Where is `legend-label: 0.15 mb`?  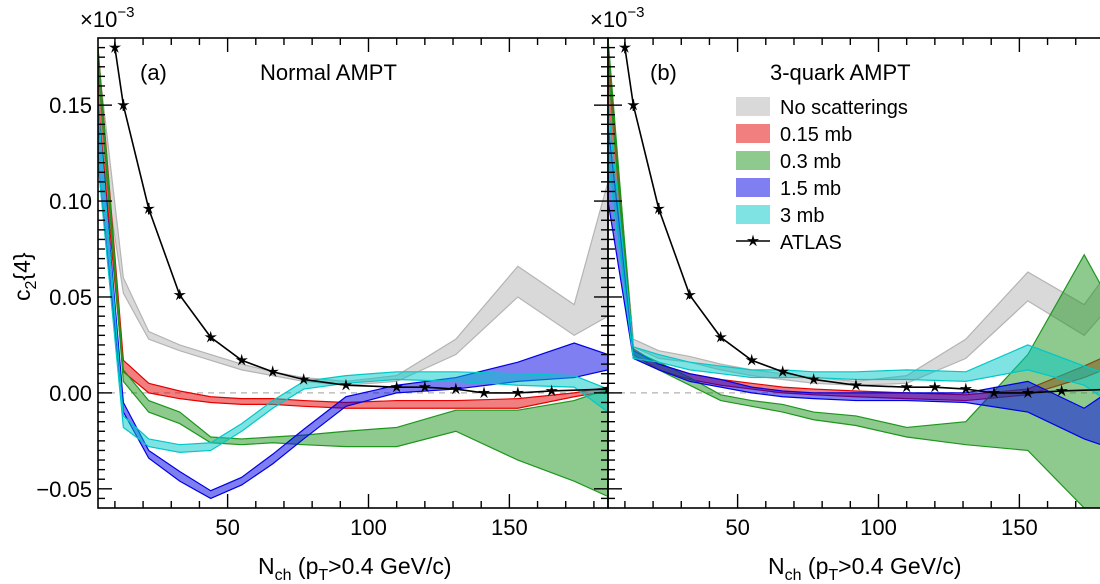
legend-label: 0.15 mb is located at coordinates (816, 135).